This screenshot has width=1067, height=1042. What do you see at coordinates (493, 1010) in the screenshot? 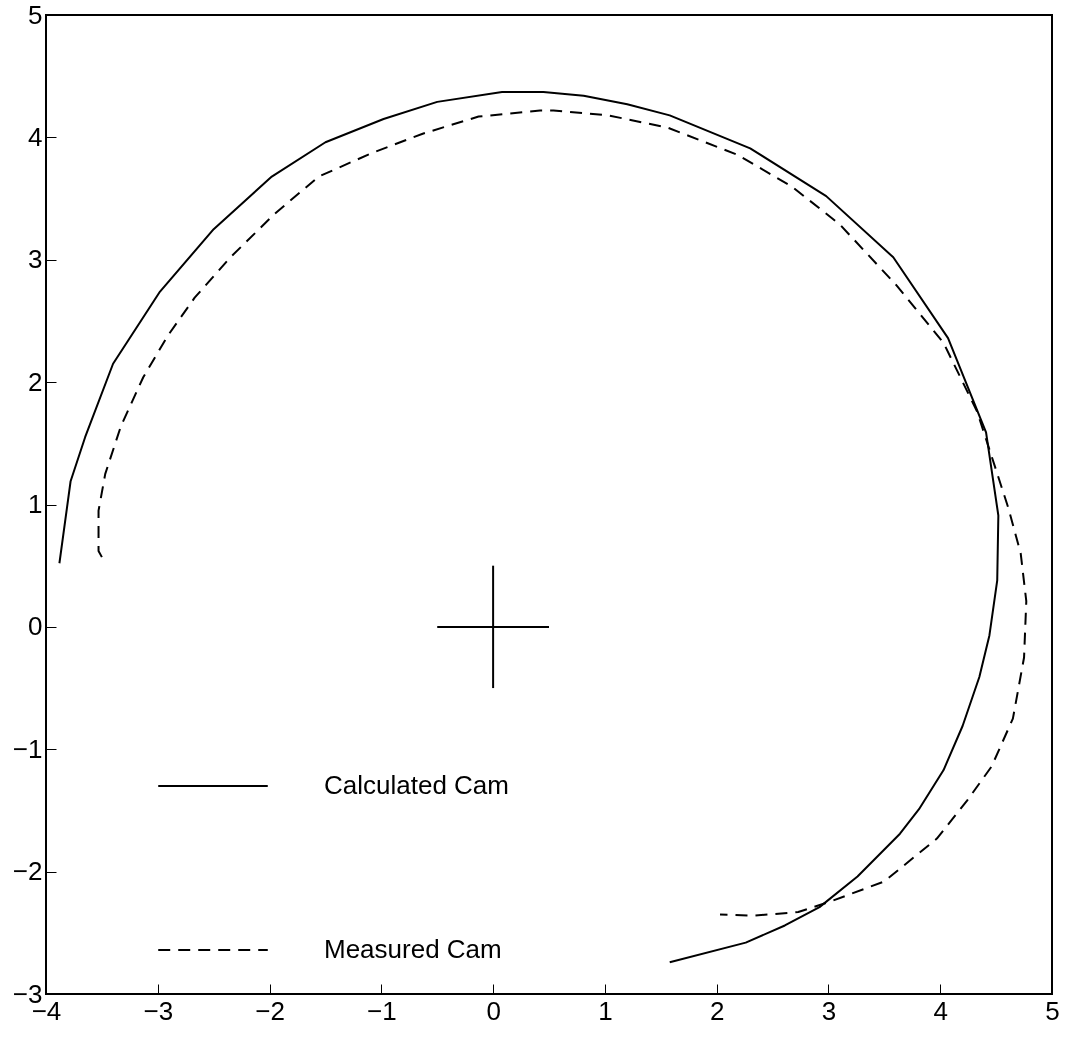
I see `x-tick-label: 0` at bounding box center [493, 1010].